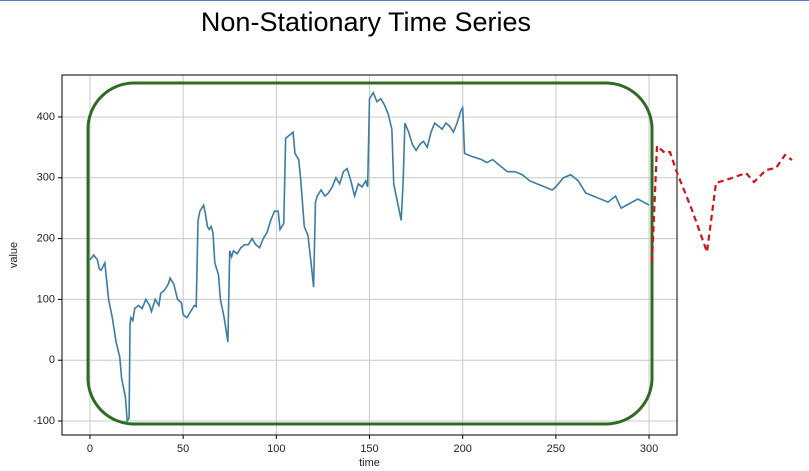  I want to click on x-tick-label: 100, so click(276, 449).